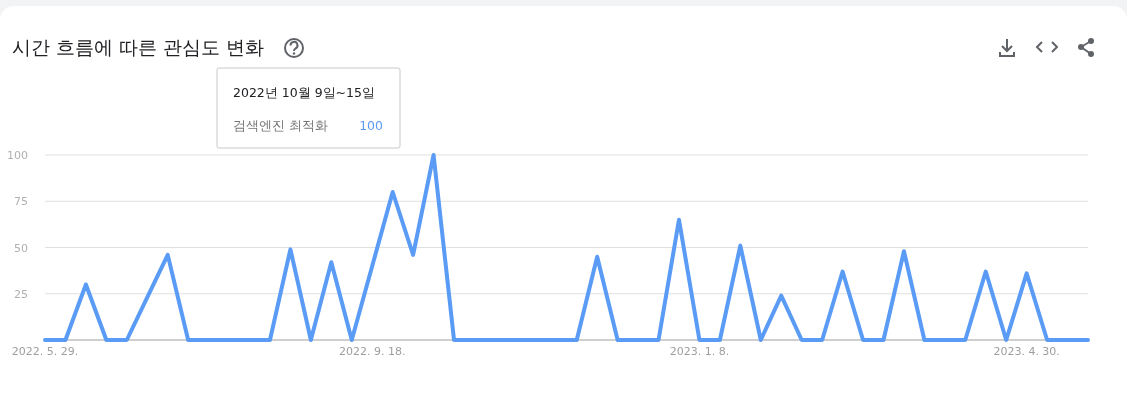  Describe the element at coordinates (372, 351) in the screenshot. I see `x-tick-label: 2022. 9. 18.` at that location.